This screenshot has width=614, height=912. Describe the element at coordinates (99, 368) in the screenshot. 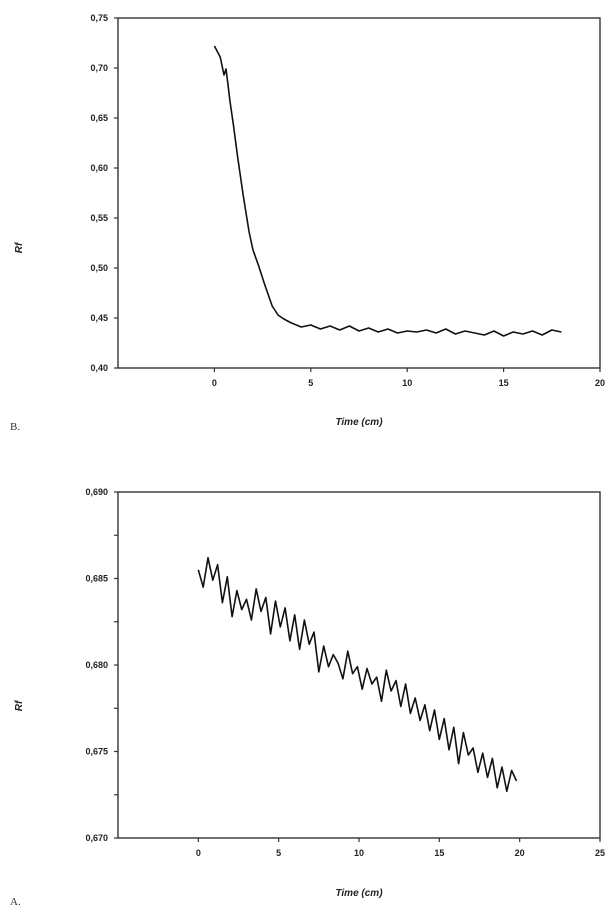

I see `y-tick-label: 0,40` at that location.